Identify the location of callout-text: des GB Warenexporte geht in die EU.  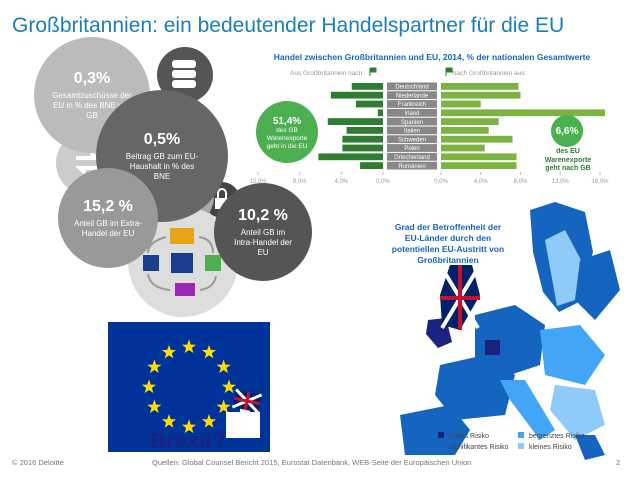
(287, 138).